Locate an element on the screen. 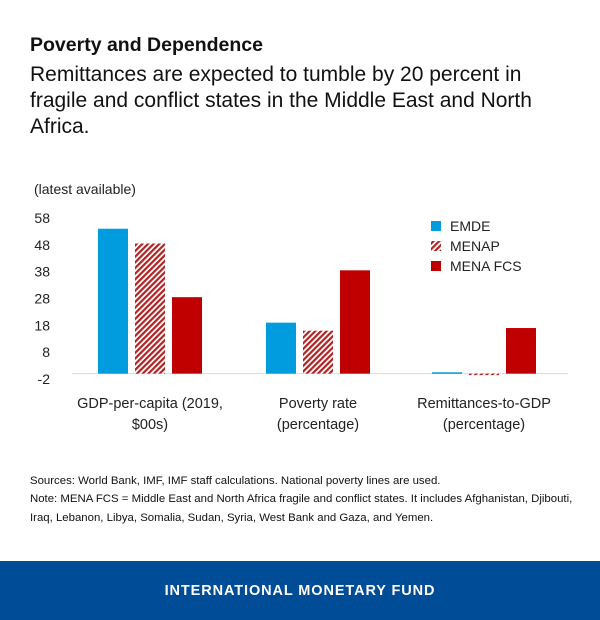 The image size is (600, 620). unit-label: (latest available) is located at coordinates (85, 189).